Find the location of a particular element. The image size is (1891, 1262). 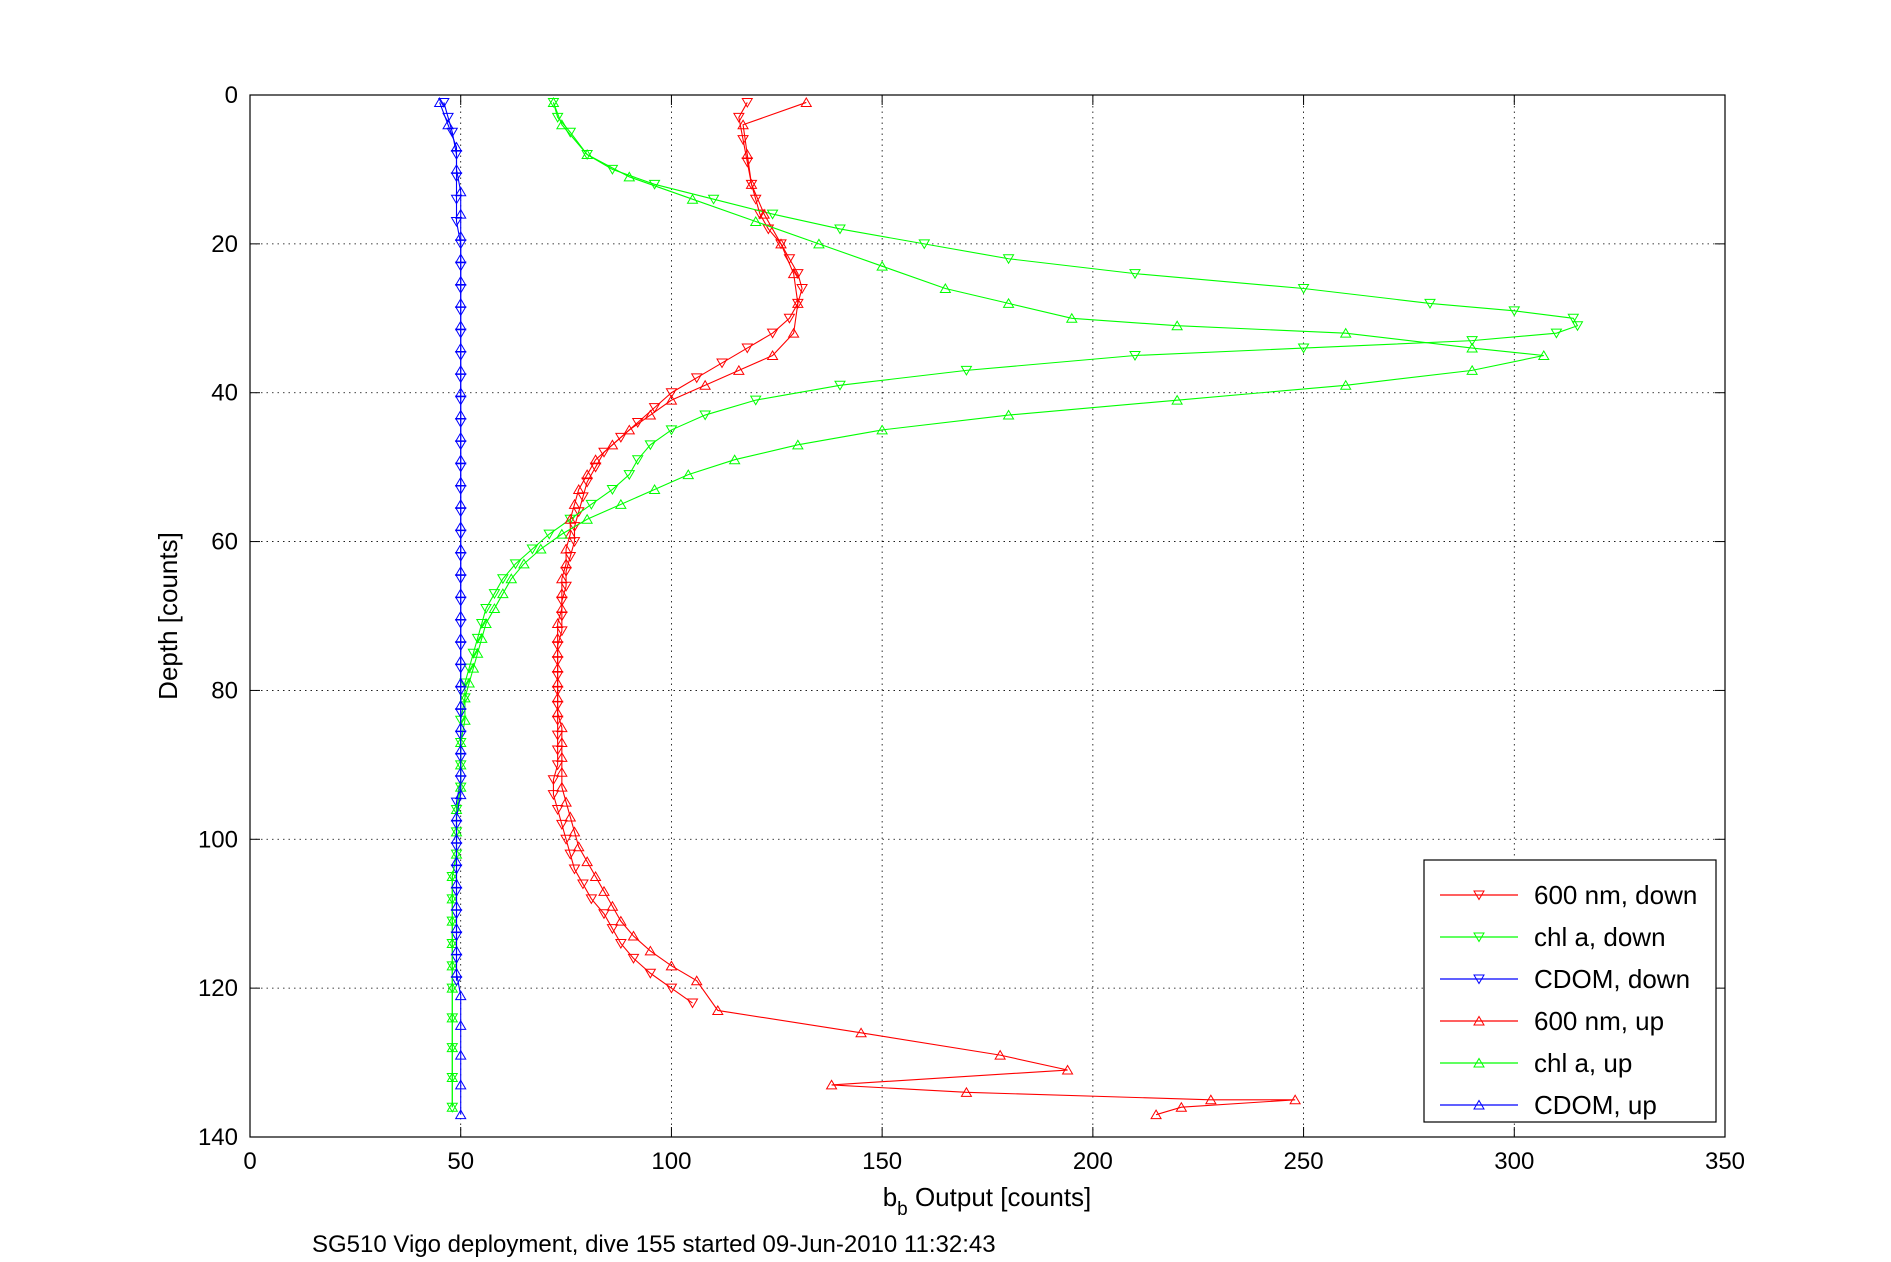

legend-label: CDOM, up is located at coordinates (1595, 1105).